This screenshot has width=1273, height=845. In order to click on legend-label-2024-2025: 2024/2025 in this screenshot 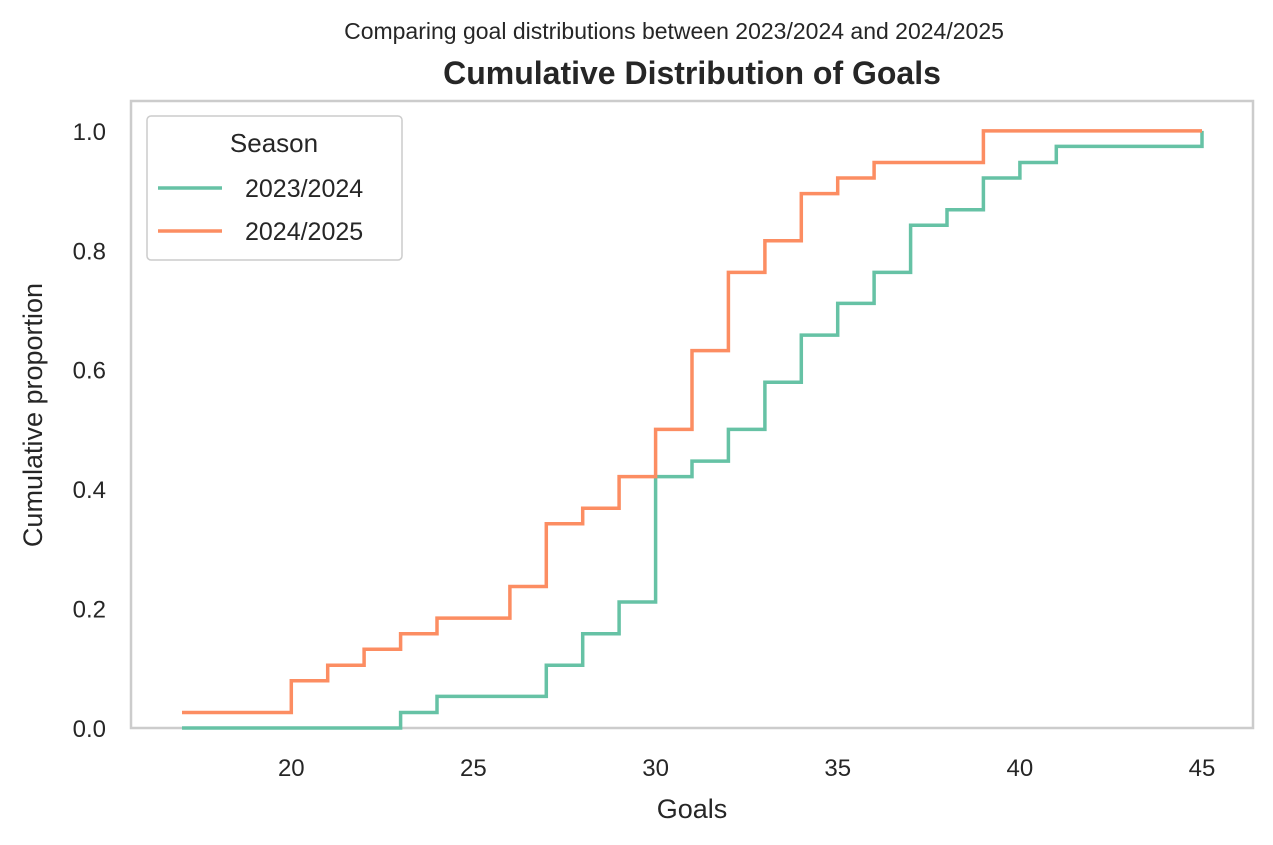, I will do `click(304, 232)`.